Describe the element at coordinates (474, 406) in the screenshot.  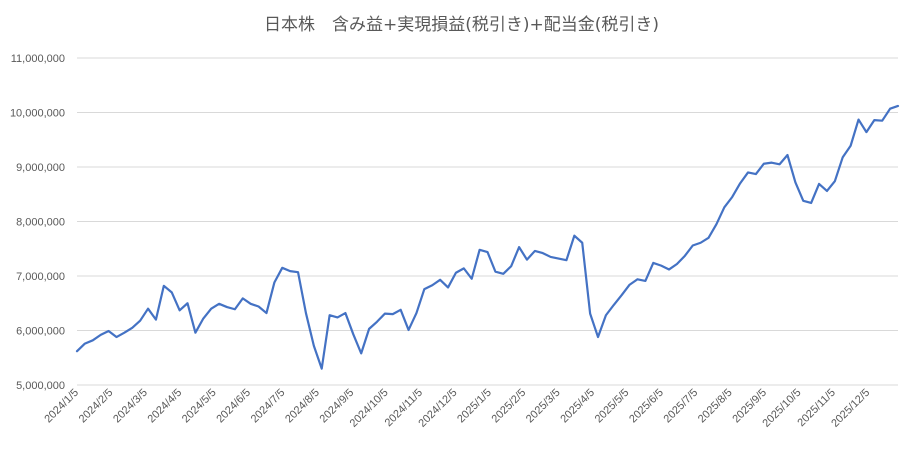
I see `x-tick-label: 2025/1/5` at that location.